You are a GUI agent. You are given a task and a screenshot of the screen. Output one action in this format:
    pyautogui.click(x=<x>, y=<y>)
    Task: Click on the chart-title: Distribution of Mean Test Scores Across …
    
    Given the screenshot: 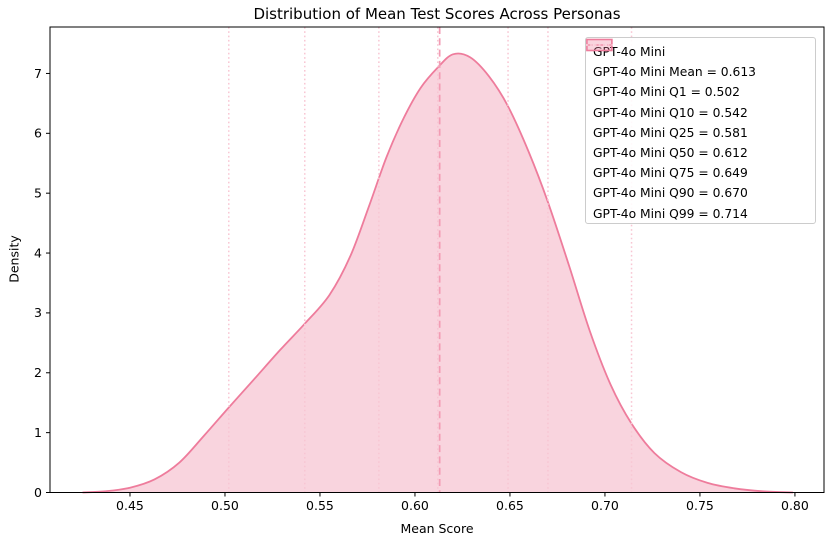 What is the action you would take?
    pyautogui.click(x=437, y=14)
    